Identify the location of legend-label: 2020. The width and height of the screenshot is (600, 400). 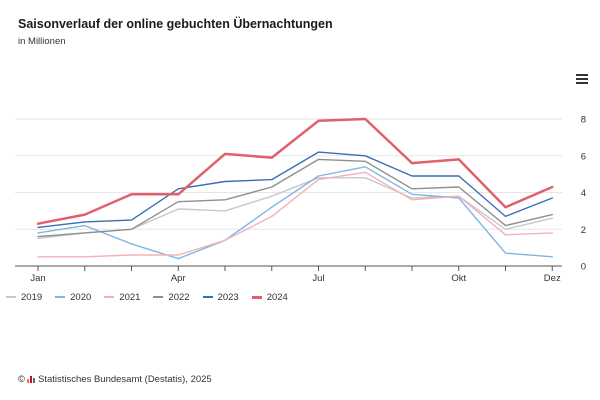
(81, 297).